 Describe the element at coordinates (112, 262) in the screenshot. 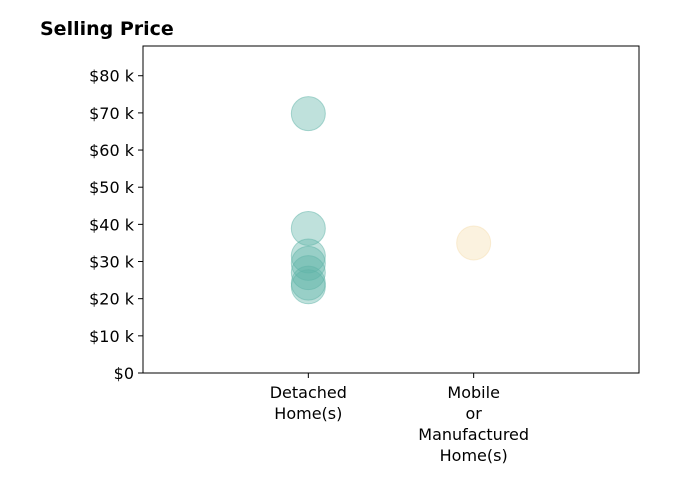

I see `y-tick-label: $30 k` at that location.